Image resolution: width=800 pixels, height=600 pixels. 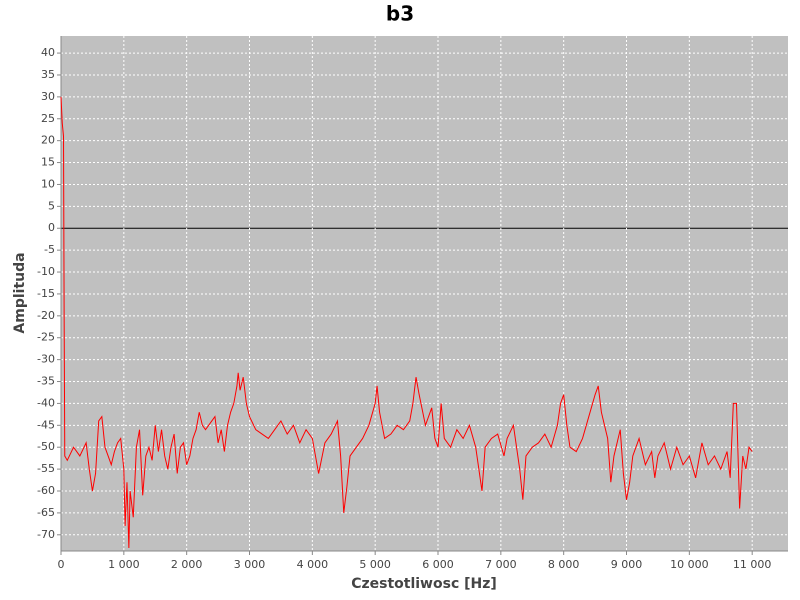 What do you see at coordinates (46, 512) in the screenshot?
I see `y-tick-label: -65` at bounding box center [46, 512].